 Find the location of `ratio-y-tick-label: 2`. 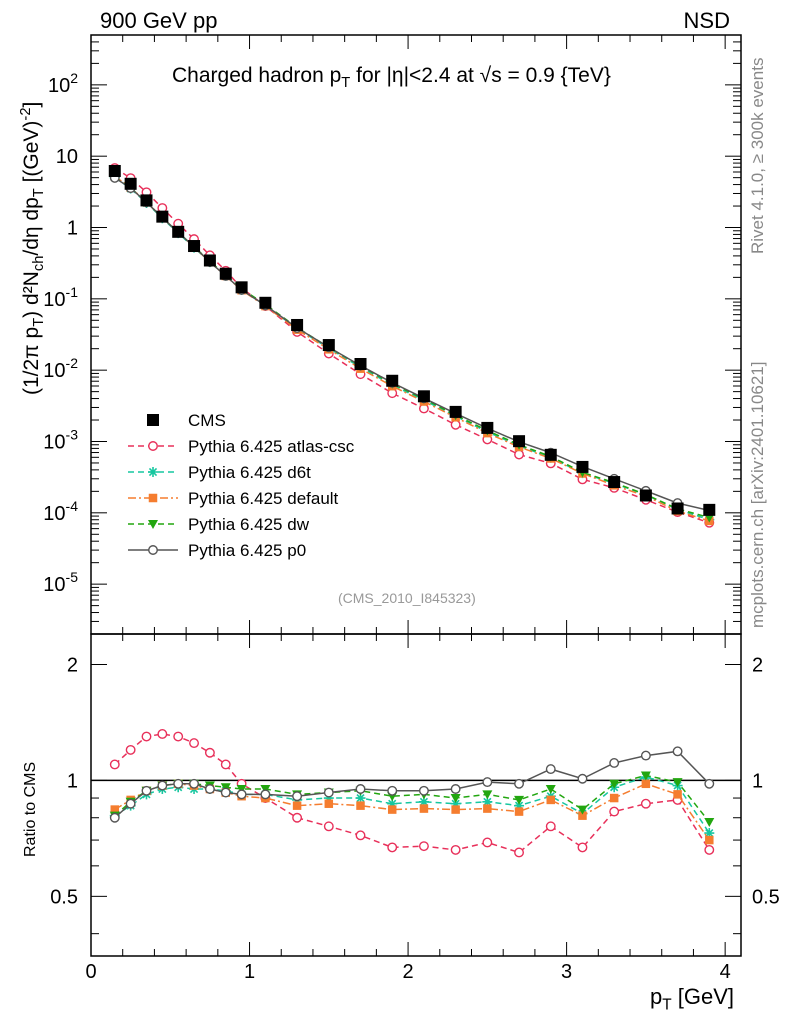

ratio-y-tick-label: 2 is located at coordinates (72, 665).